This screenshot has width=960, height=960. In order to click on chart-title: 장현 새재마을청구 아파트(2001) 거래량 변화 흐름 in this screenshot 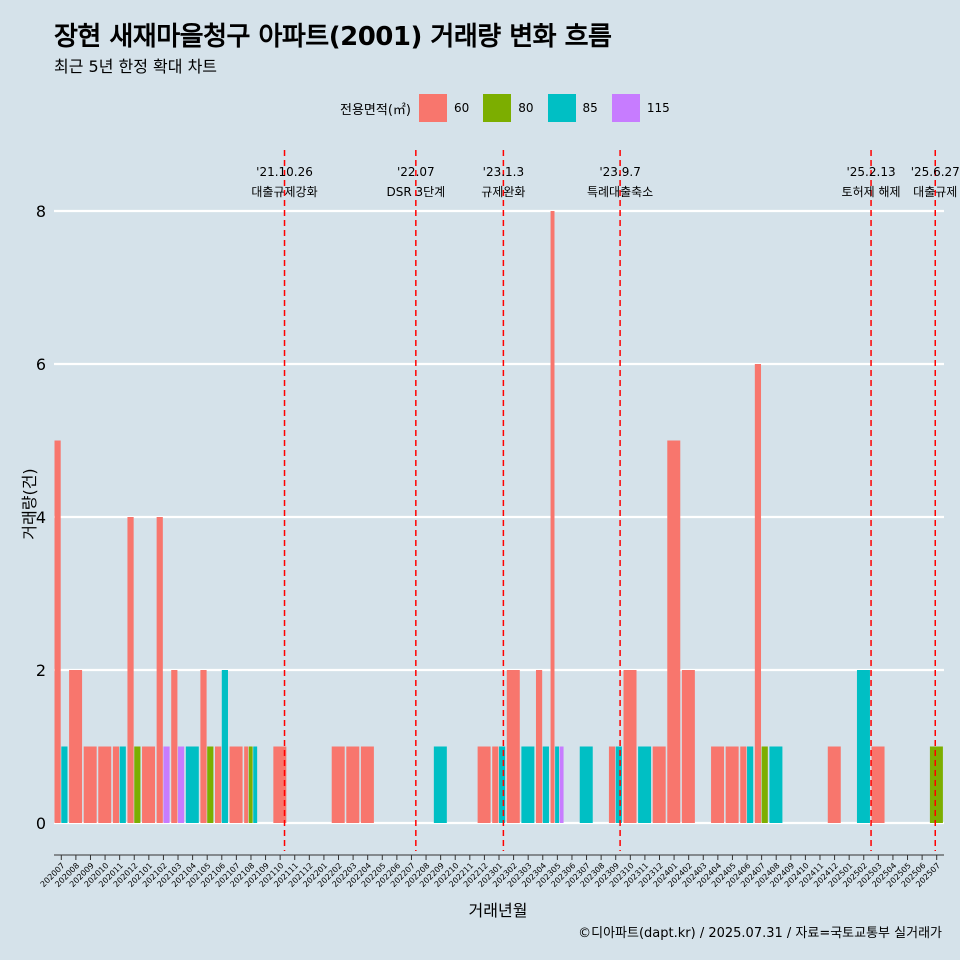, I will do `click(333, 37)`.